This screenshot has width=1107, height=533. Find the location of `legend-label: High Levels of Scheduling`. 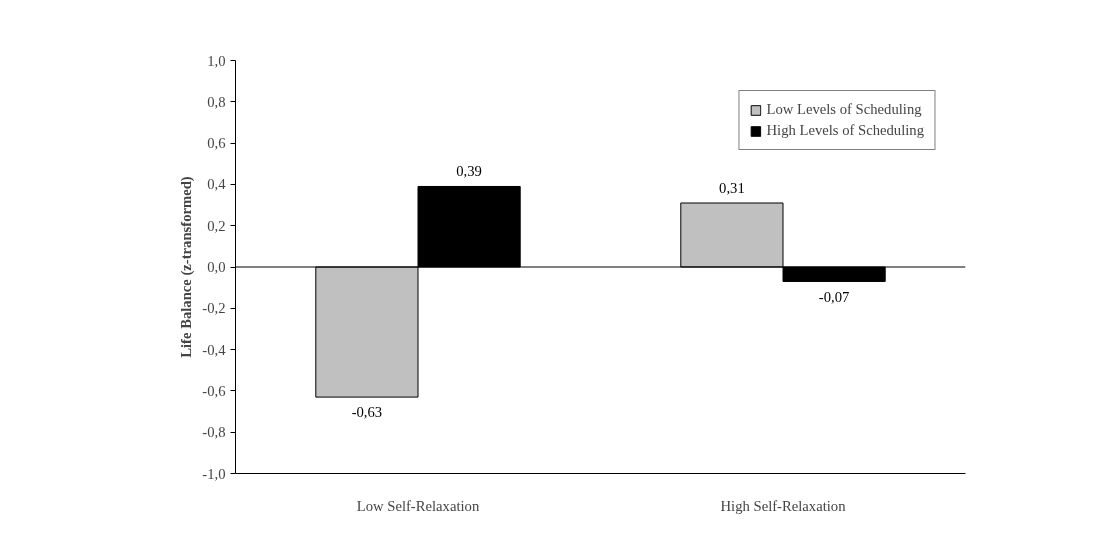

legend-label: High Levels of Scheduling is located at coordinates (845, 130).